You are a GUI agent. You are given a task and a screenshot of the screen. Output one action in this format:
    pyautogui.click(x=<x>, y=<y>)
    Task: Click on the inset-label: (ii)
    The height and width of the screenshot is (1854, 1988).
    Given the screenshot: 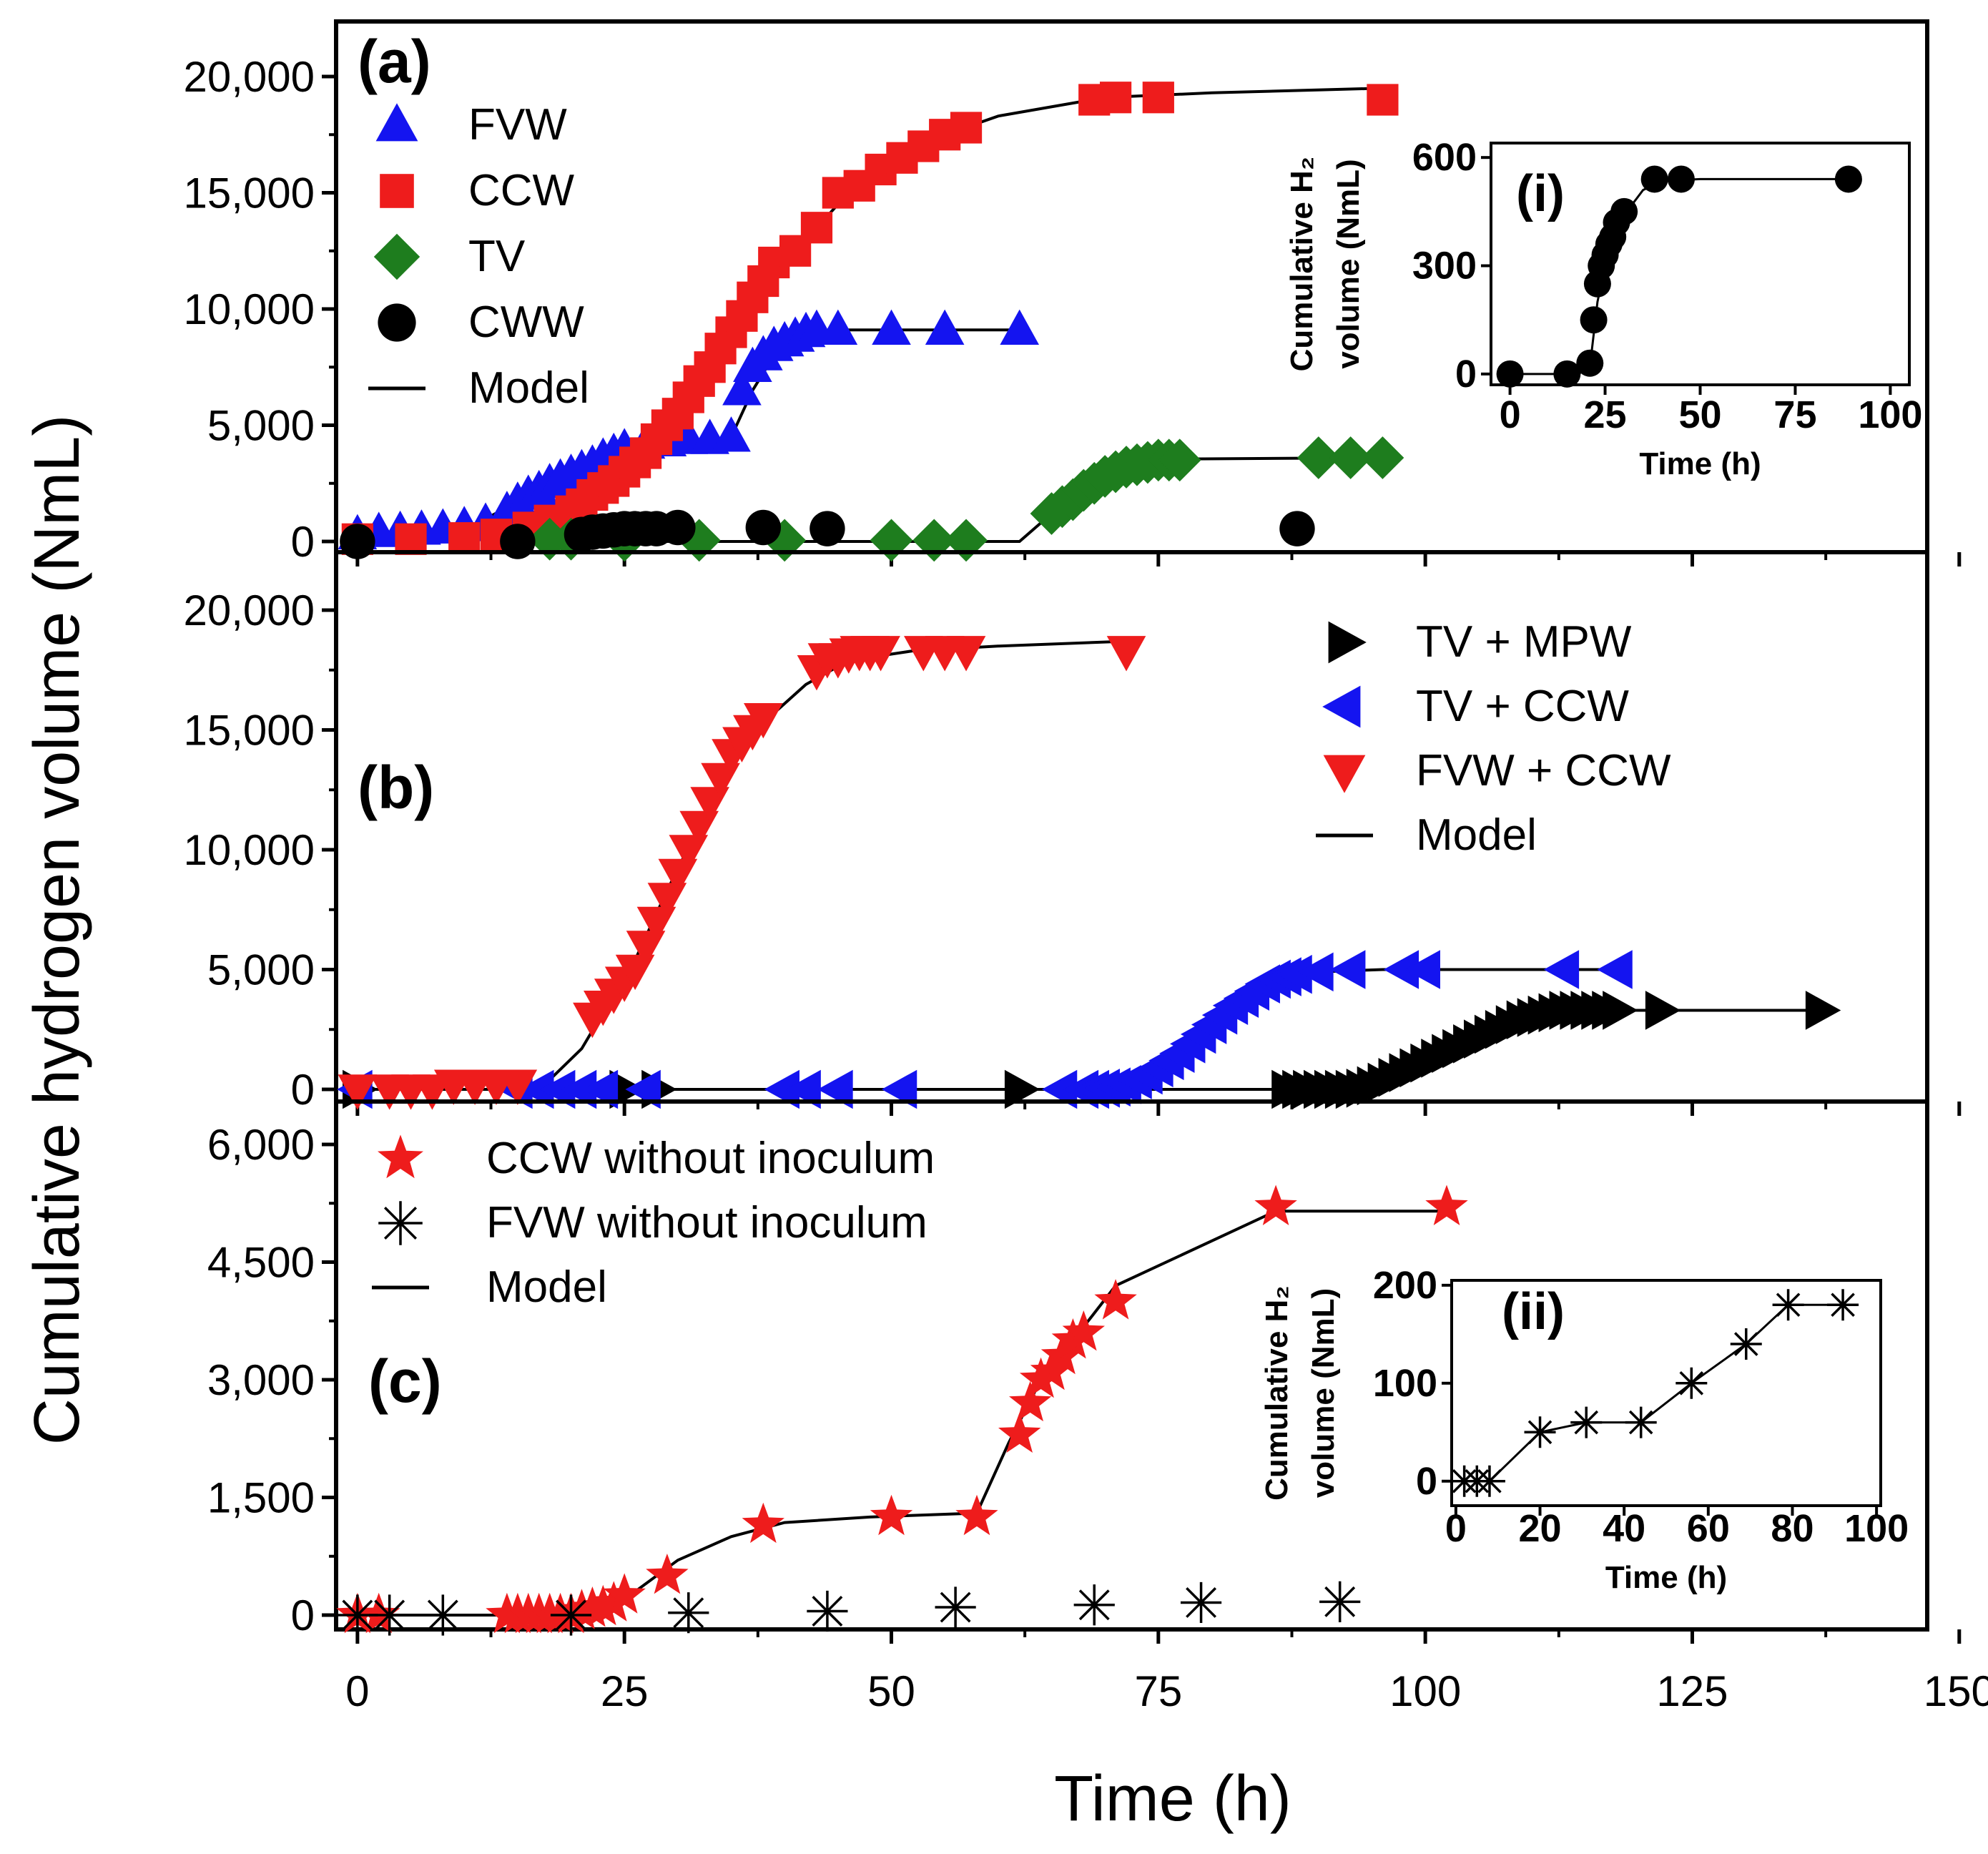 What is the action you would take?
    pyautogui.click(x=1533, y=1311)
    